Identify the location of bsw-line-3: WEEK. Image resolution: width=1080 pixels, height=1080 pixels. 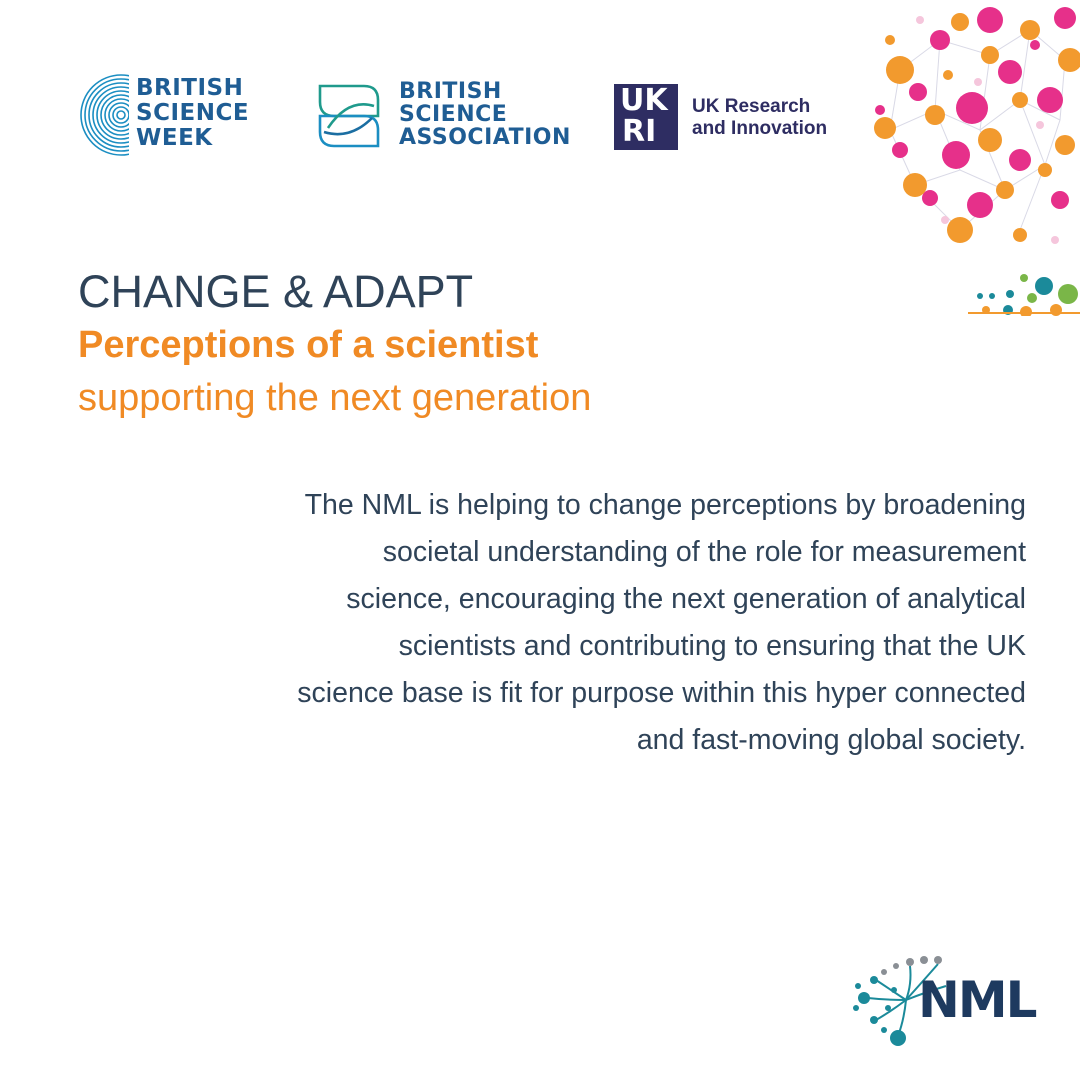
(174, 138).